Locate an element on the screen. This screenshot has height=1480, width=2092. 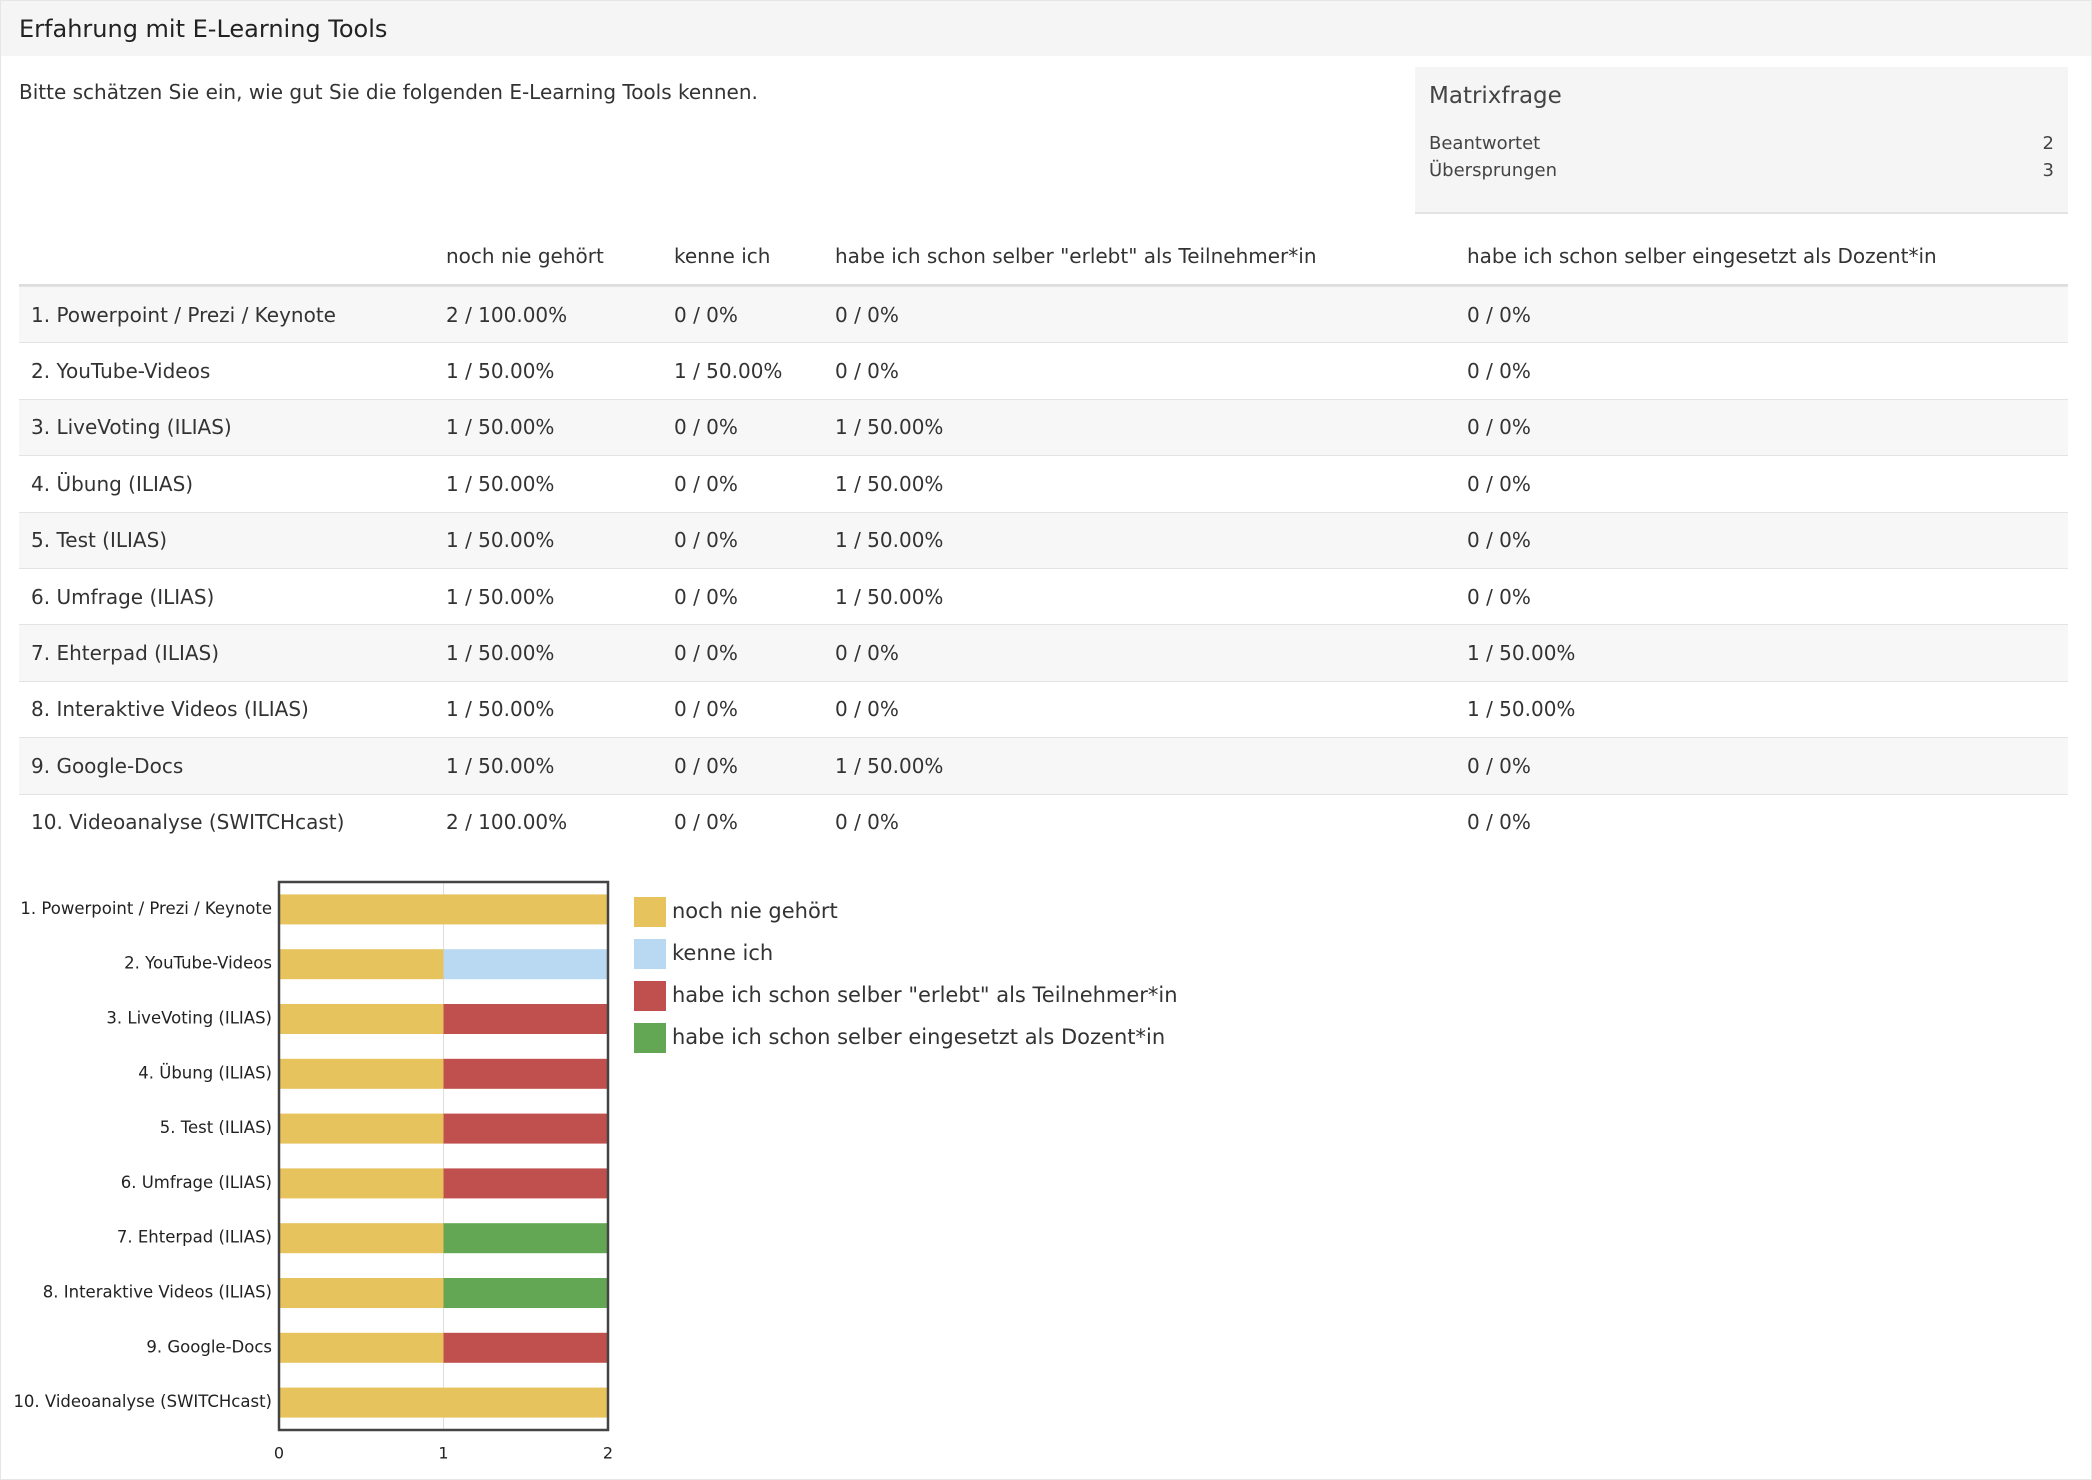
y-tick-label: 5. Test (ILIAS) is located at coordinates (216, 1127).